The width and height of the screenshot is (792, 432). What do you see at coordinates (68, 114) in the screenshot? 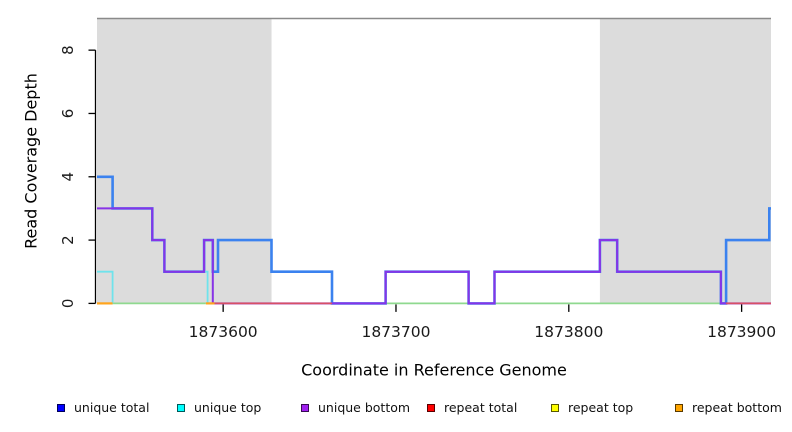
I see `y-tick-label: 6` at bounding box center [68, 114].